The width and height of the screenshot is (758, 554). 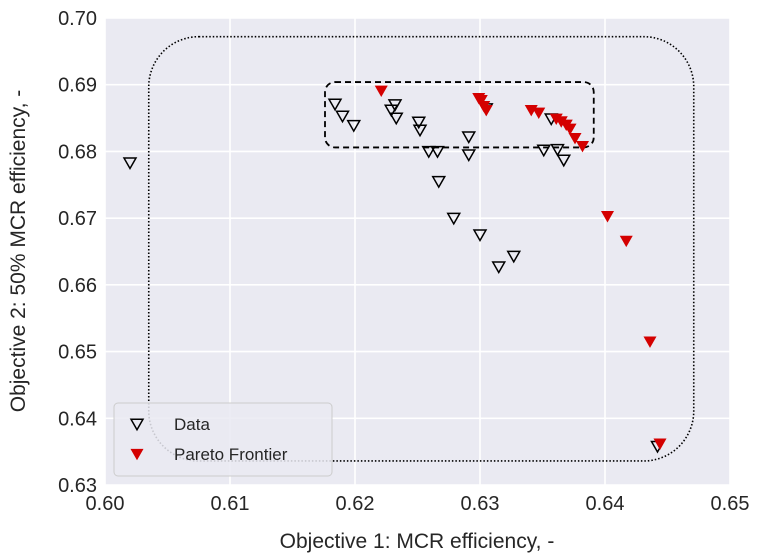 I want to click on legend-pareto-marker, so click(x=137, y=454).